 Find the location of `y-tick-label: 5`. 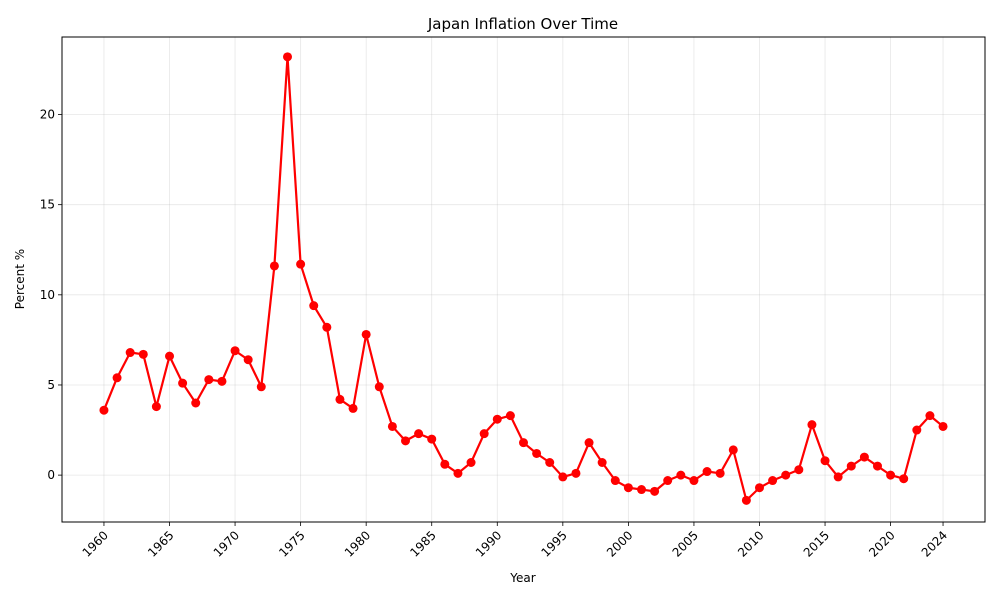

y-tick-label: 5 is located at coordinates (51, 385).